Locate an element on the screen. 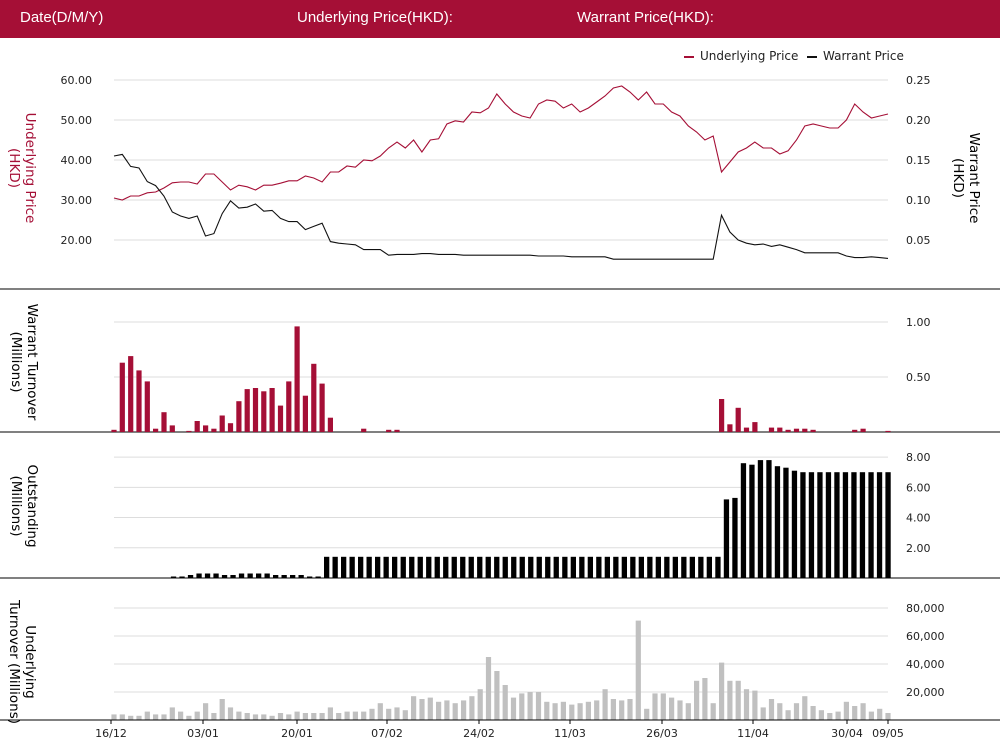 The width and height of the screenshot is (1000, 751). x-tick-label: 07/02 is located at coordinates (387, 733).